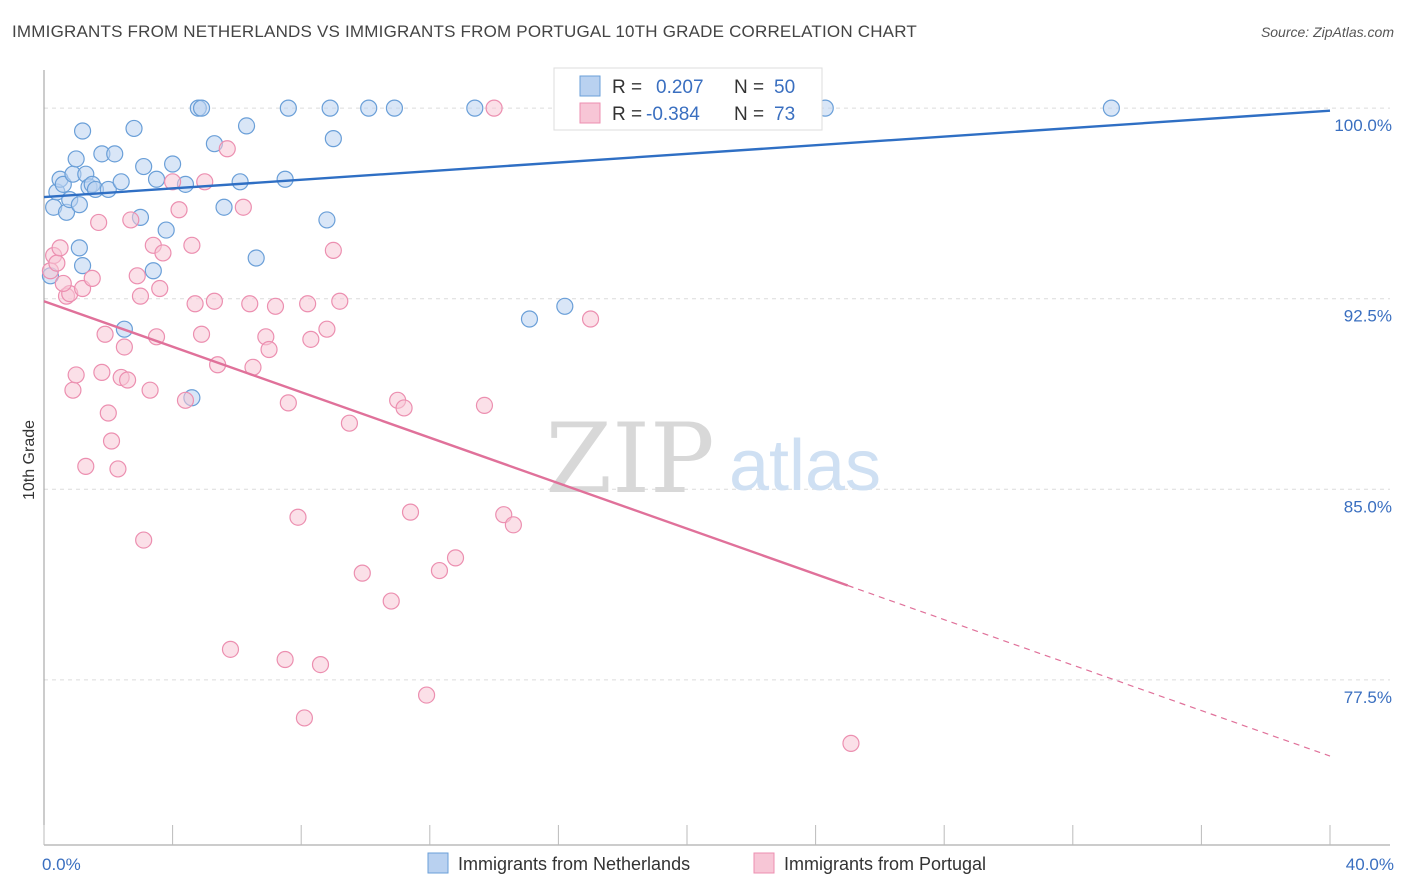 This screenshot has width=1406, height=892. I want to click on legend-swatch-portugal, so click(590, 113).